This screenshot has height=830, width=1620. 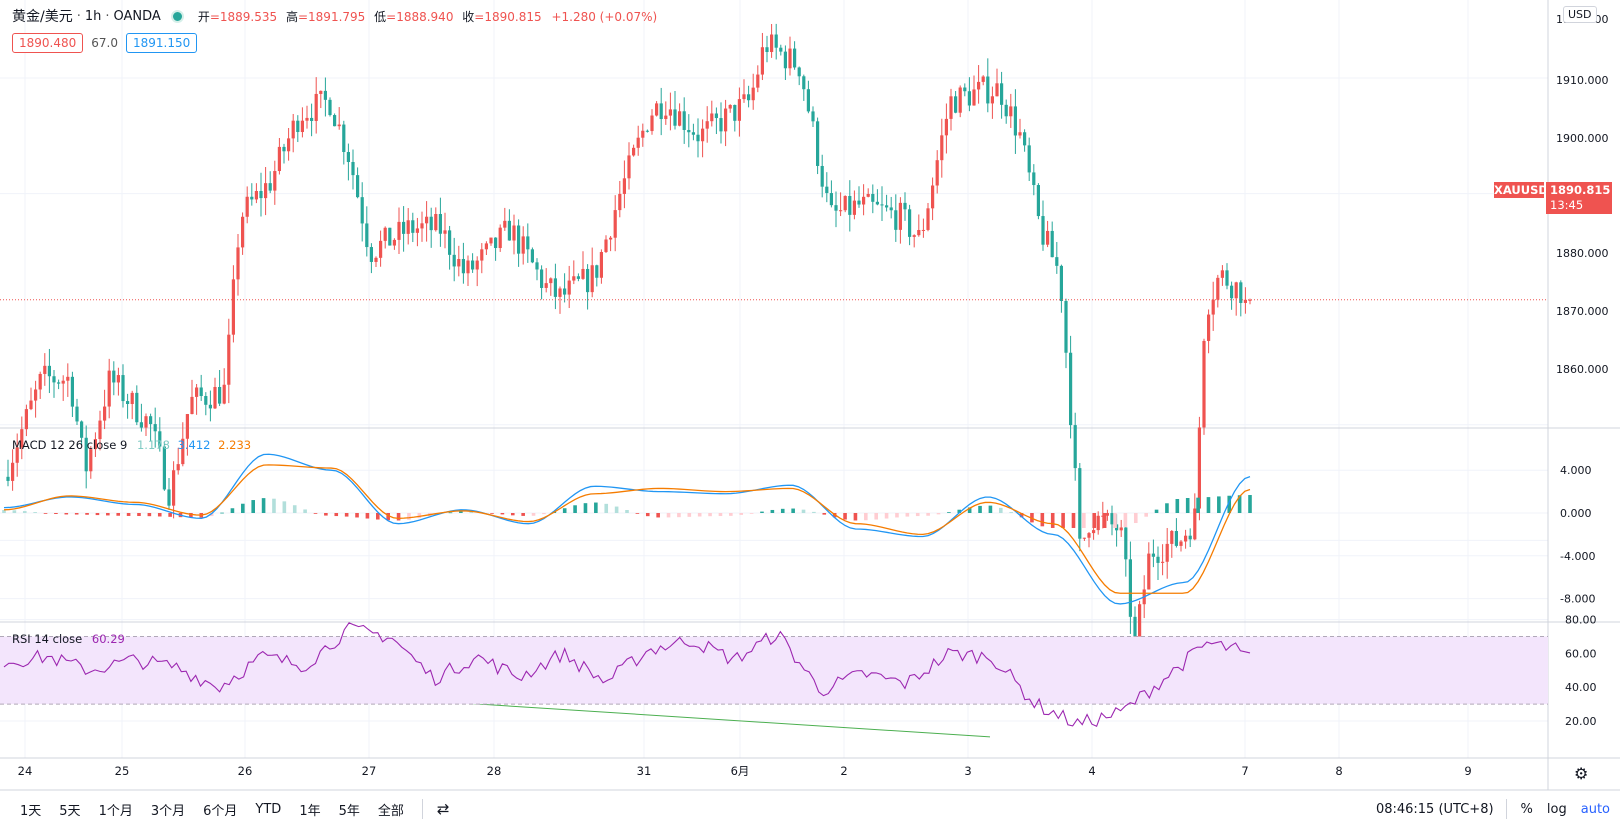 What do you see at coordinates (168, 811) in the screenshot?
I see `range-3m: 3个月` at bounding box center [168, 811].